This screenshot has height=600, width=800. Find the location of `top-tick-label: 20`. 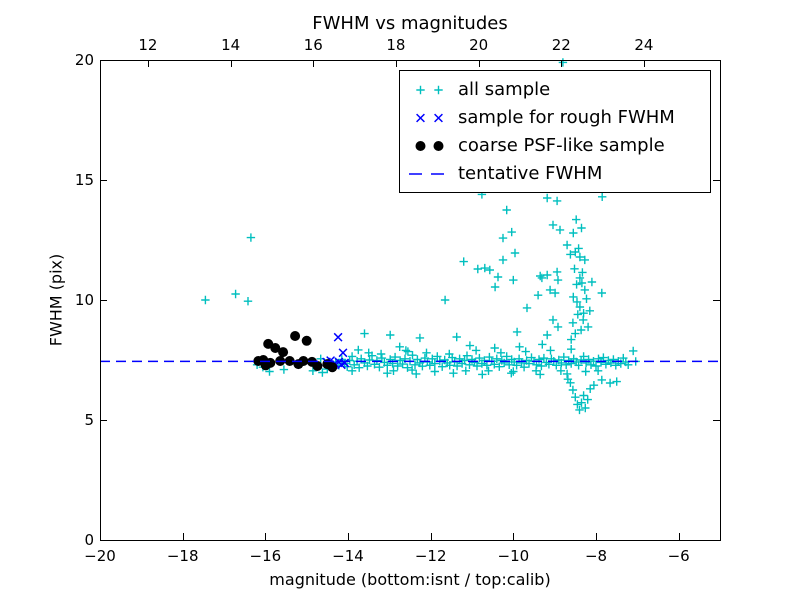

top-tick-label: 20 is located at coordinates (479, 45).